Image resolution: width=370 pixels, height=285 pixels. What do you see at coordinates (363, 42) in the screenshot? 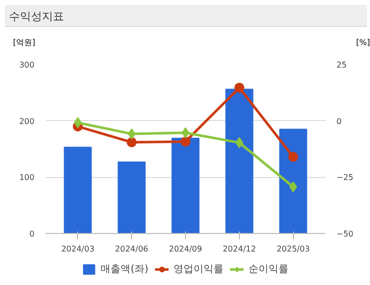
I see `y2-axis-title: [%]` at bounding box center [363, 42].